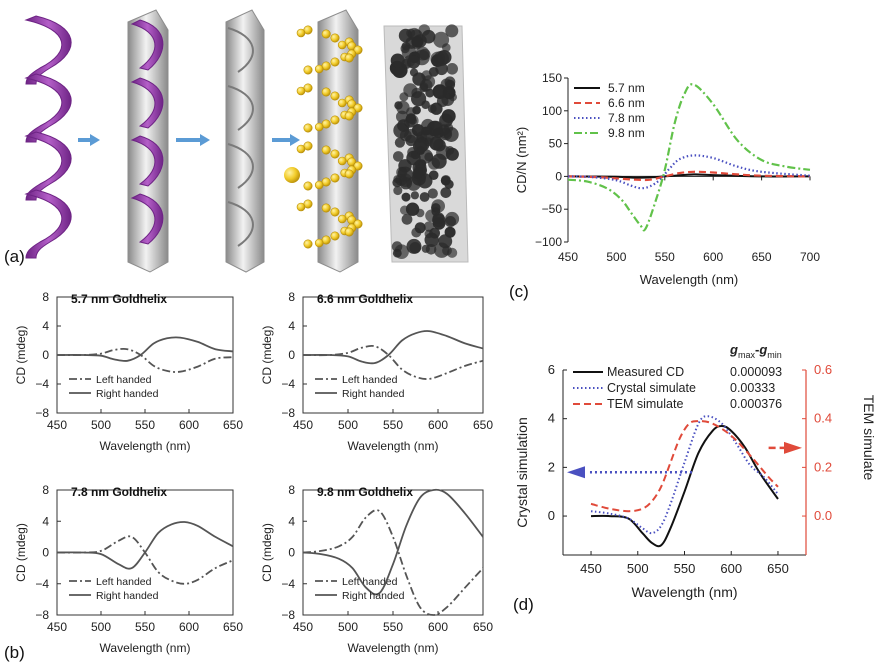 Image resolution: width=874 pixels, height=665 pixels. What do you see at coordinates (393, 425) in the screenshot?
I see `x-tick-label: 550` at bounding box center [393, 425].